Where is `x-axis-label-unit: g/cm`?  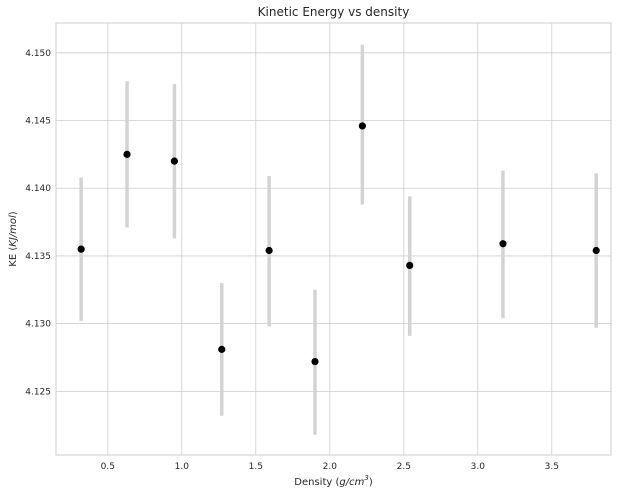 x-axis-label-unit: g/cm is located at coordinates (351, 482).